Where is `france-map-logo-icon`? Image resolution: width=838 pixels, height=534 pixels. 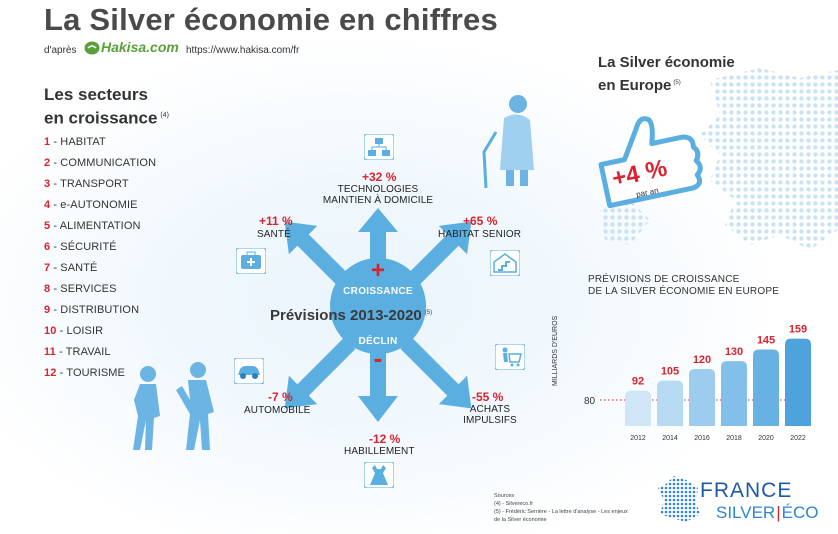
france-map-logo-icon is located at coordinates (679, 499).